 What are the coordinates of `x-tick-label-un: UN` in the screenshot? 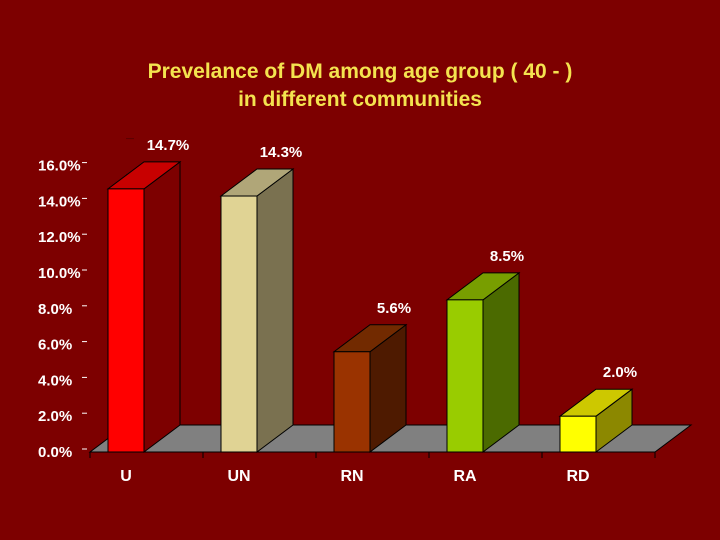 It's located at (238, 476).